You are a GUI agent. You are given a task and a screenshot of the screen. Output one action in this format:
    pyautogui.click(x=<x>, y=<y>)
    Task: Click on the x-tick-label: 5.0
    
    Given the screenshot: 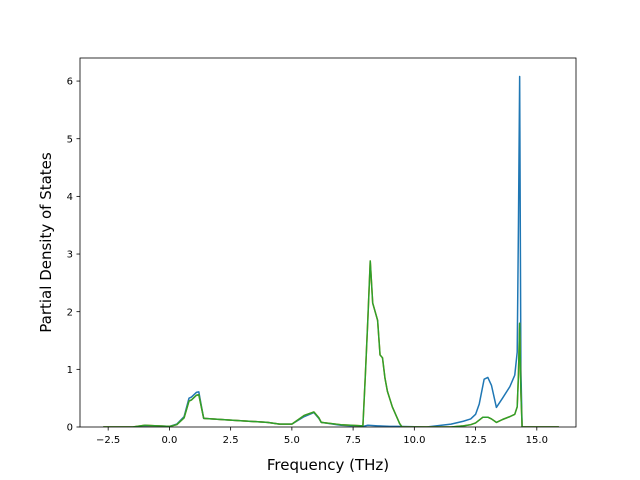 What is the action you would take?
    pyautogui.click(x=292, y=440)
    